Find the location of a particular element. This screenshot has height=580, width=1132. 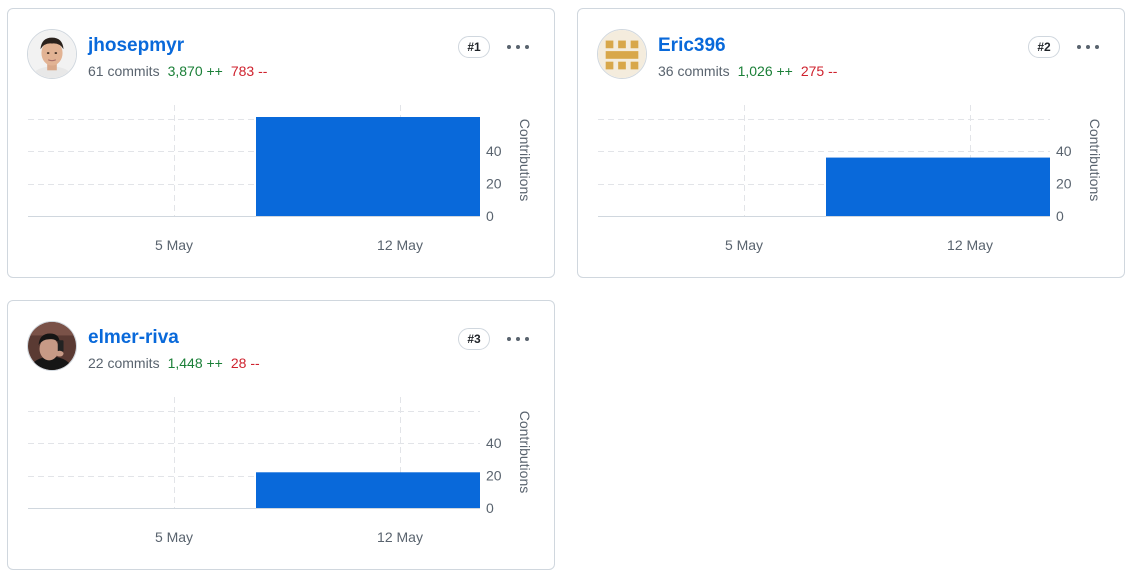

additions-count: 1,026 ++ is located at coordinates (765, 71).